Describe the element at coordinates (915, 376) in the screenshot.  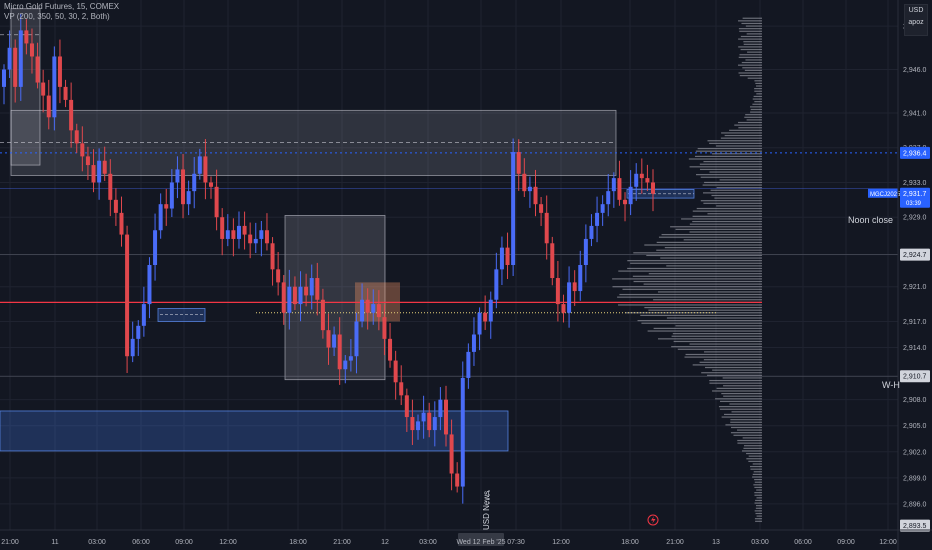
I see `price-tag-bg` at that location.